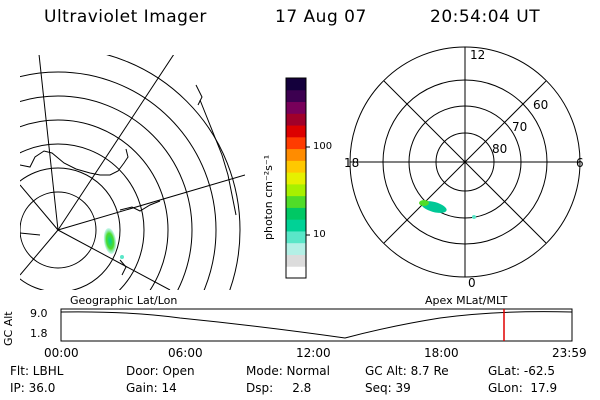 Image resolution: width=600 pixels, height=400 pixels. What do you see at coordinates (477, 55) in the screenshot?
I see `mlt-label-12: 12` at bounding box center [477, 55].